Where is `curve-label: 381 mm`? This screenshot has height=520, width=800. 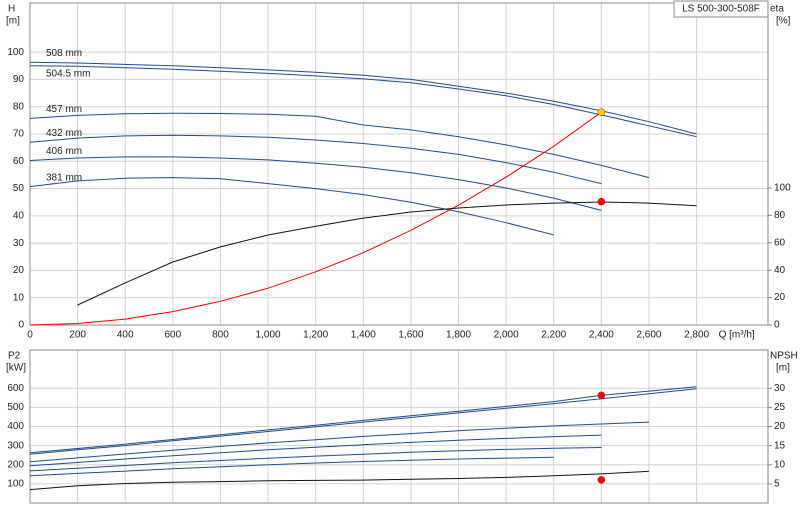
curve-label: 381 mm is located at coordinates (64, 177).